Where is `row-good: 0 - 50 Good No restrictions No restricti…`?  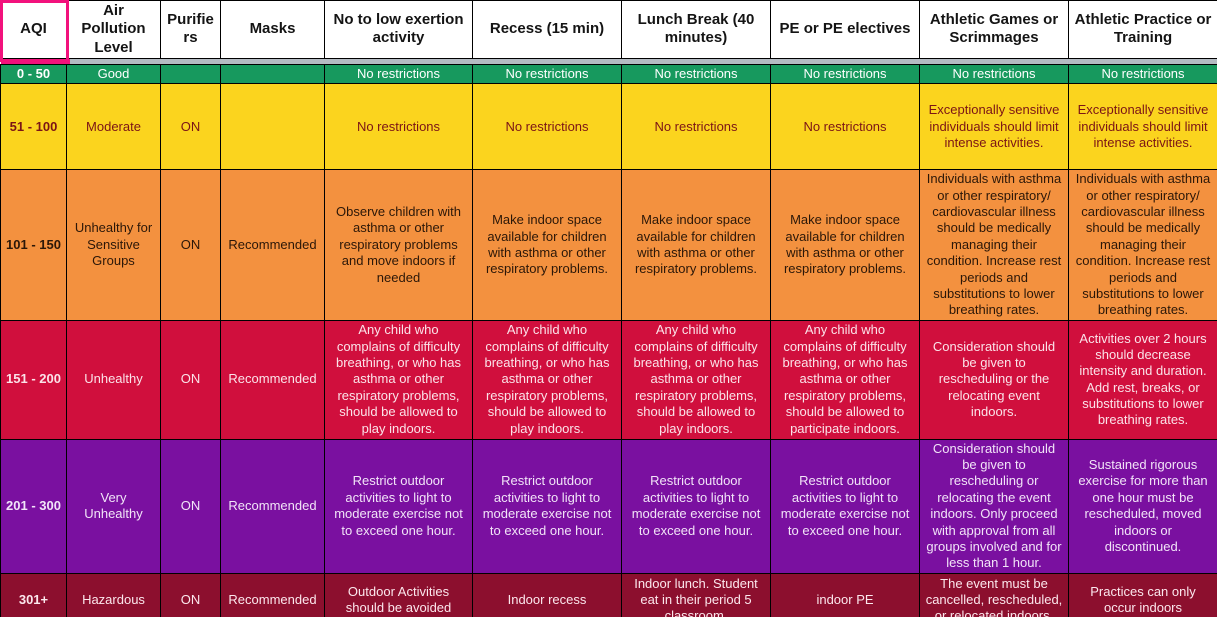 row-good: 0 - 50 Good No restrictions No restricti… is located at coordinates (608, 74).